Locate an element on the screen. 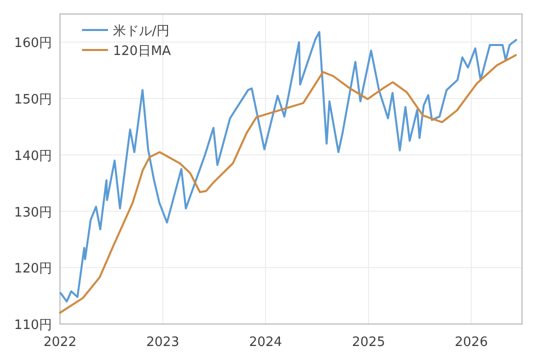 This screenshot has height=353, width=540. xtick: 2024 is located at coordinates (265, 342).